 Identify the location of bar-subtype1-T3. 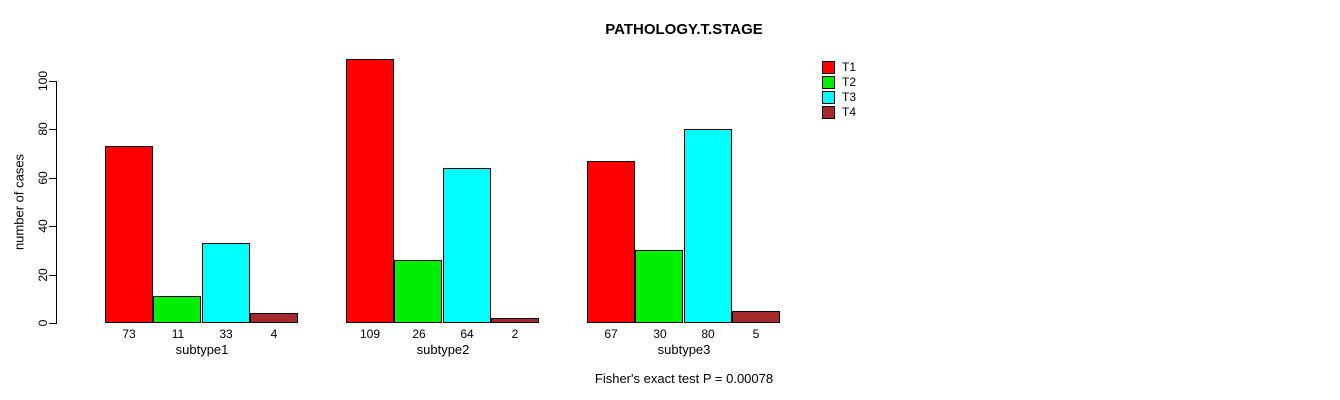
(226, 283).